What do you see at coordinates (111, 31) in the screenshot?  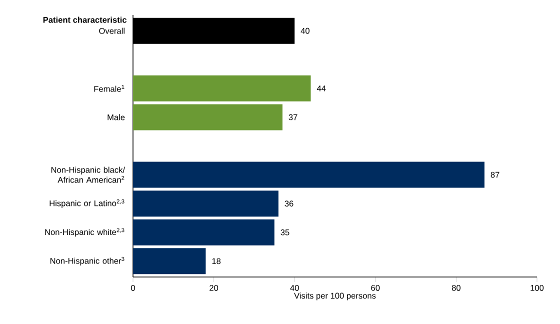 I see `y-tick-label: Overall` at bounding box center [111, 31].